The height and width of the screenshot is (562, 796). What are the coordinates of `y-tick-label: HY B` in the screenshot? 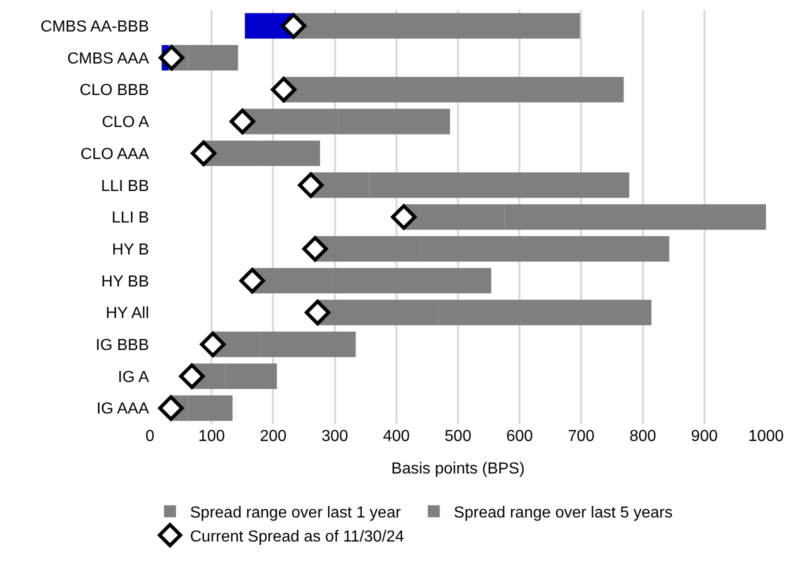 It's located at (130, 249).